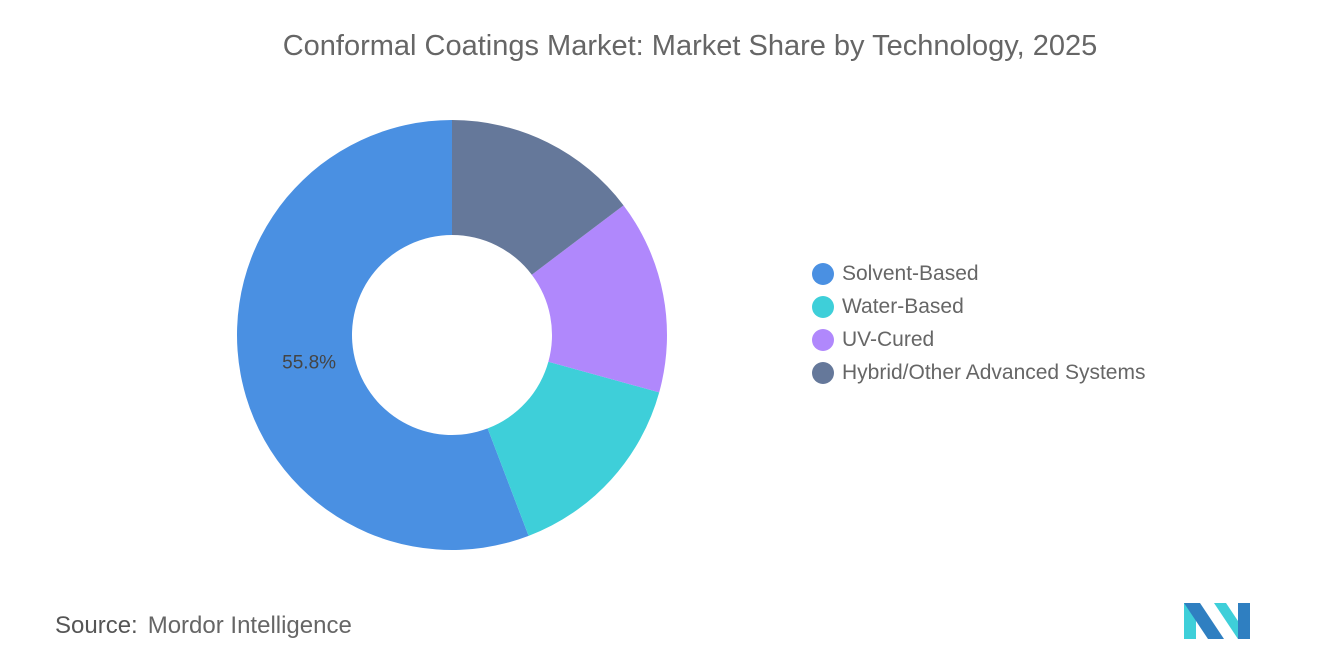 This screenshot has width=1320, height=665. Describe the element at coordinates (538, 197) in the screenshot. I see `slice-hybrid-other-advanced-systems` at that location.